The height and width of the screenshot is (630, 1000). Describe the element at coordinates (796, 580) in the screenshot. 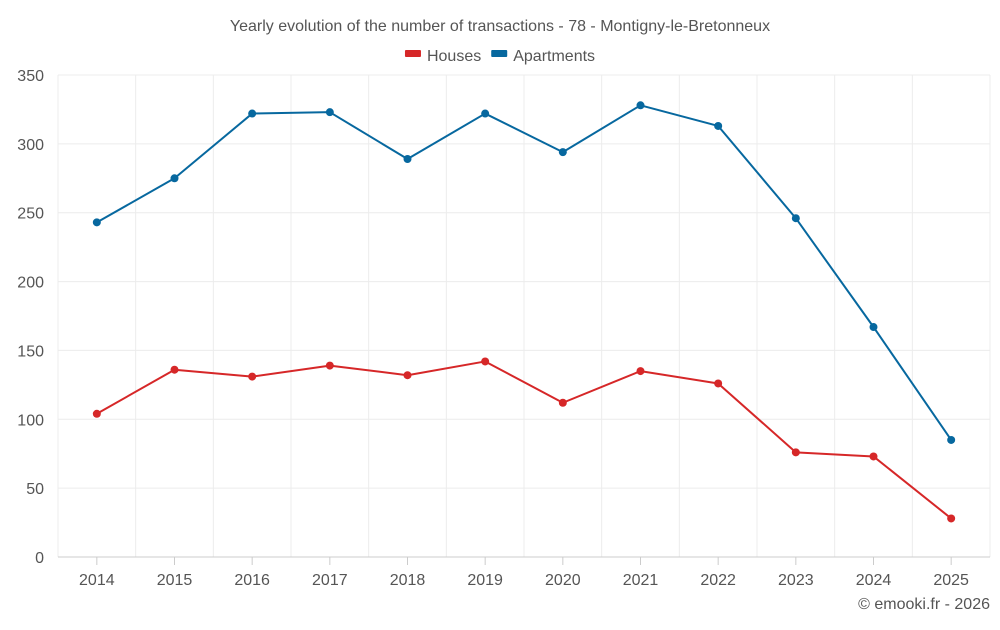

I see `x-tick-label: 2023` at that location.